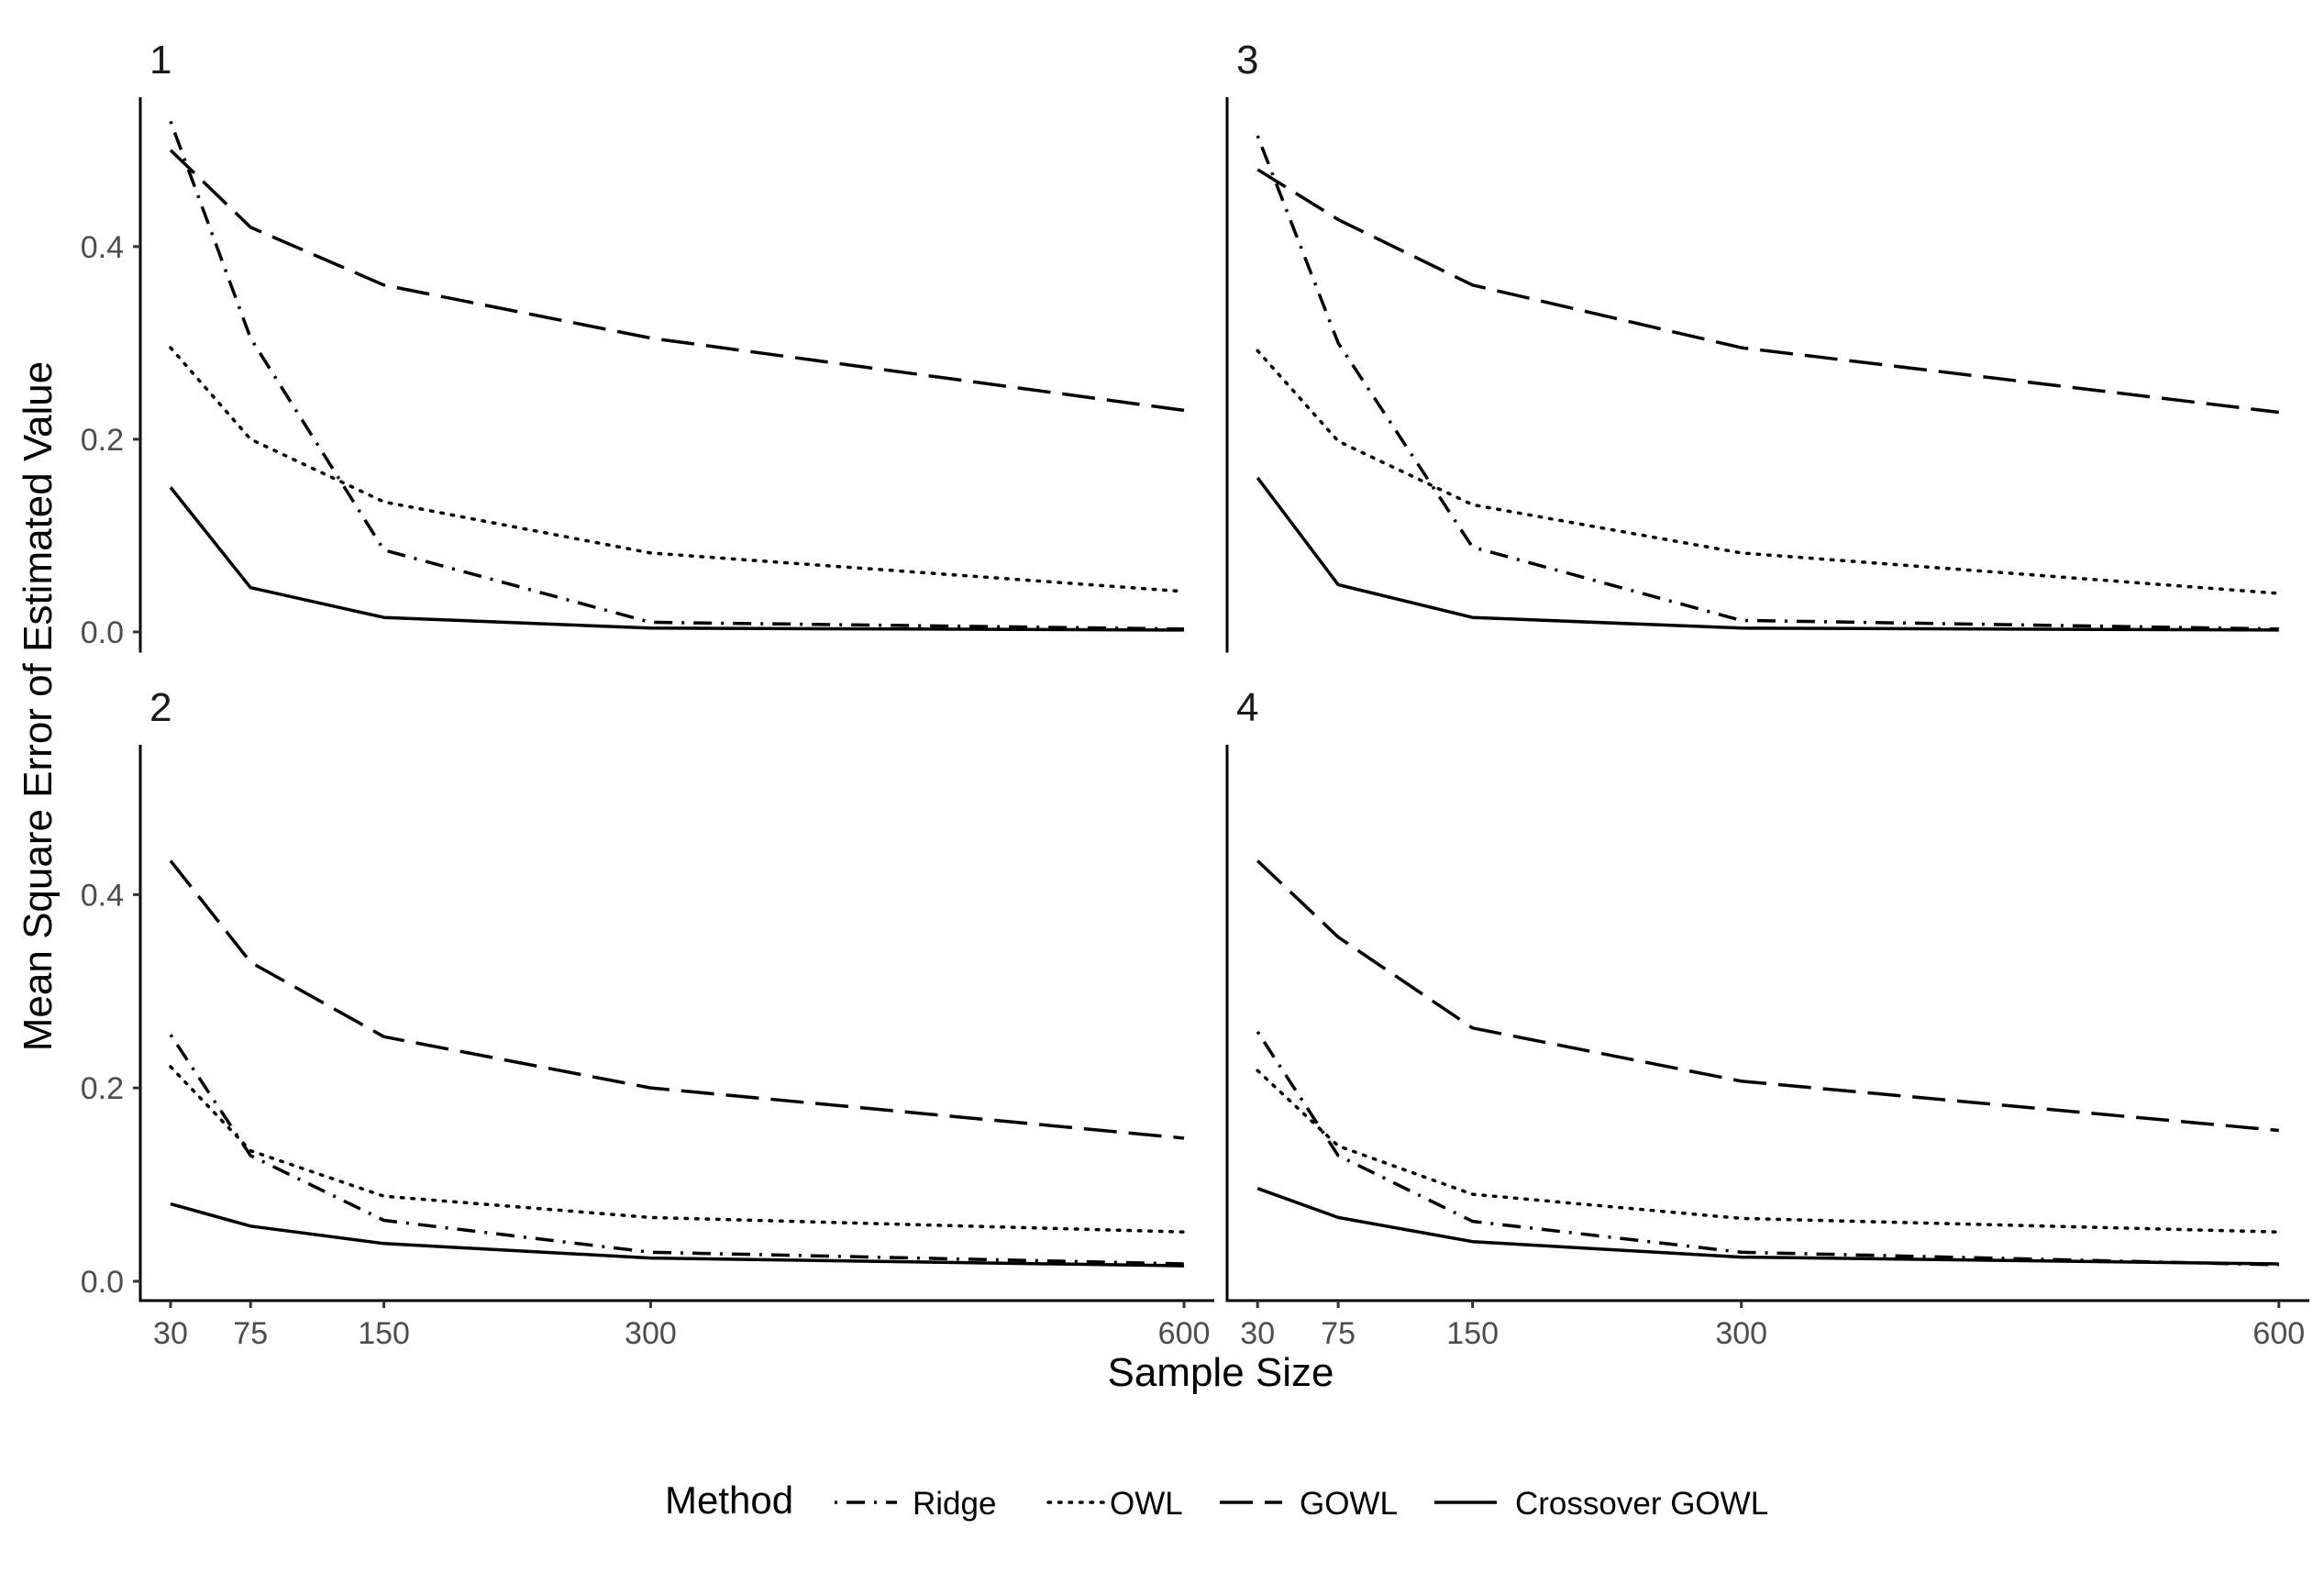 Image resolution: width=2324 pixels, height=1573 pixels. What do you see at coordinates (1349, 1504) in the screenshot?
I see `legend-label-gowl: GOWL` at bounding box center [1349, 1504].